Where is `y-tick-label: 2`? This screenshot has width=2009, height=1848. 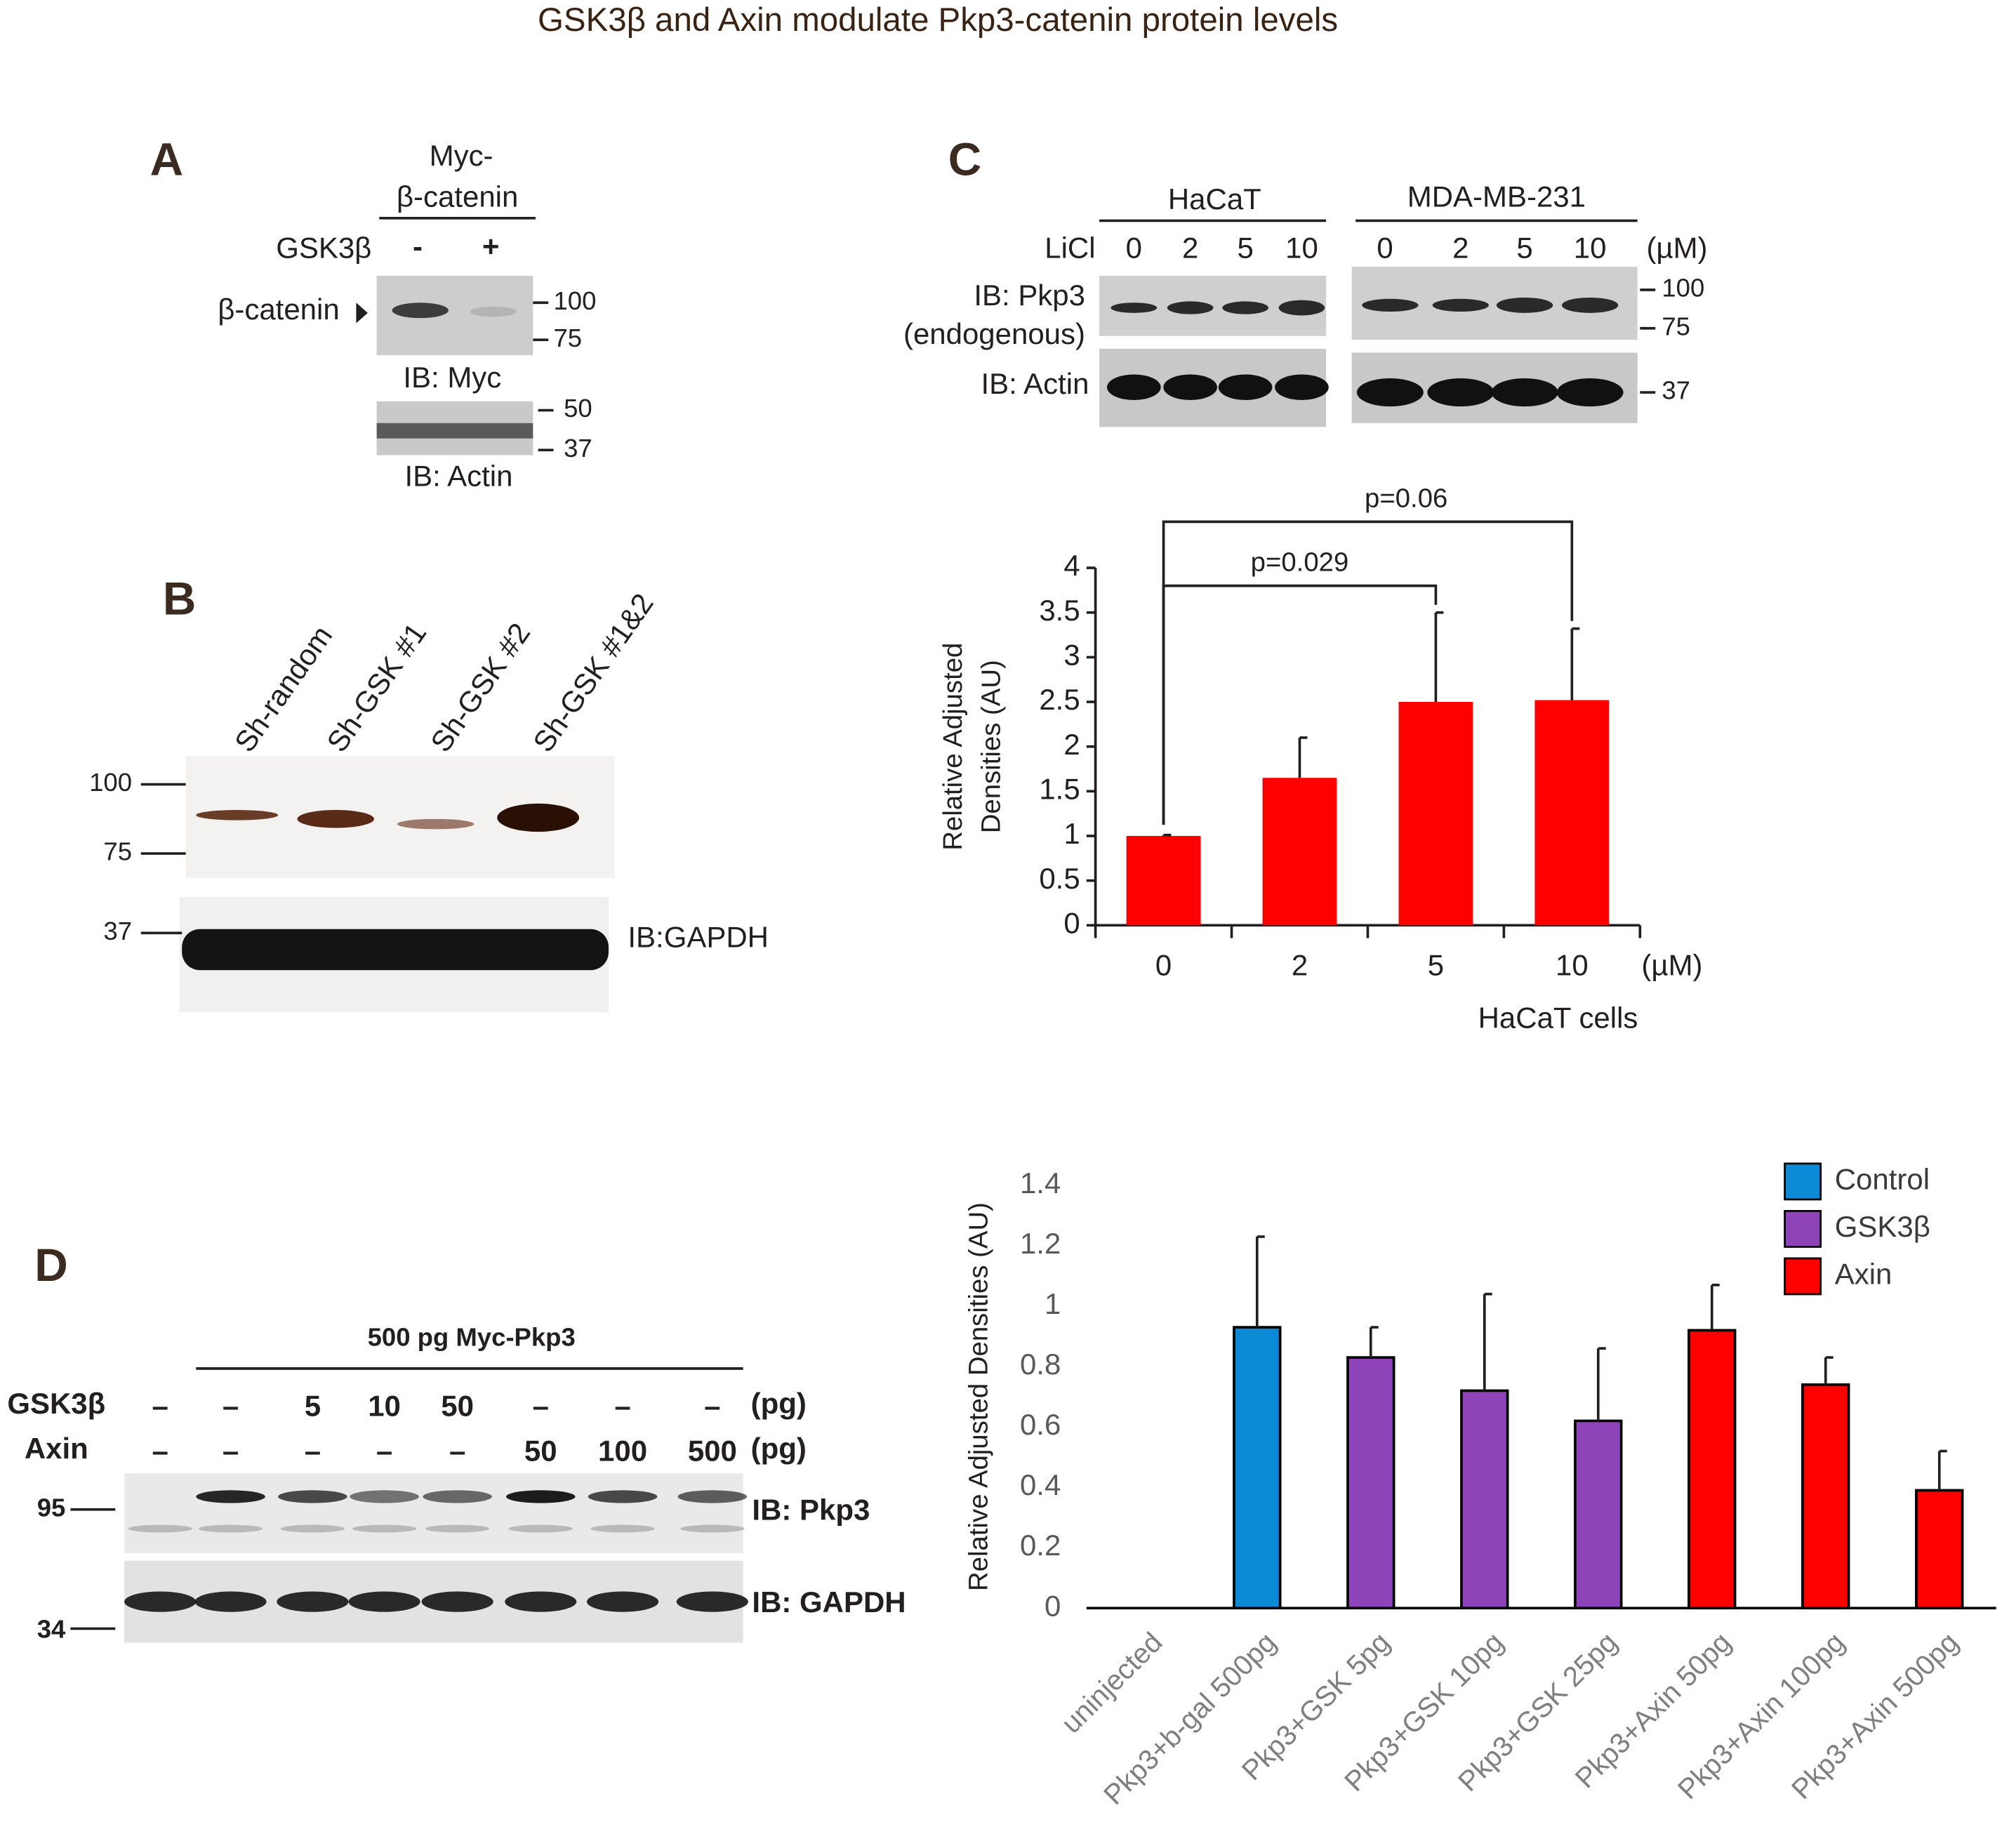
y-tick-label: 2 is located at coordinates (1071, 744).